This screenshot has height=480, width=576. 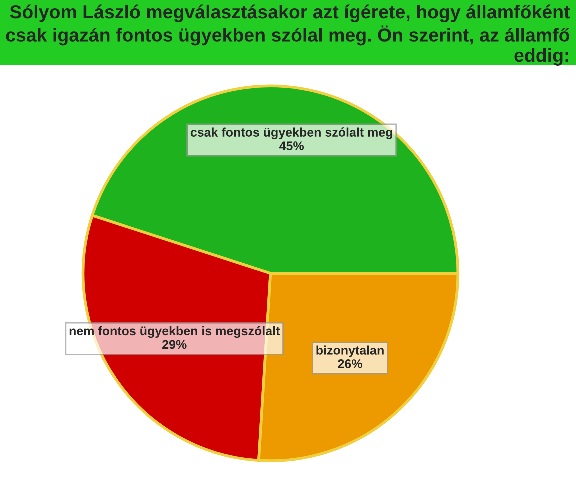 I want to click on slice-label: csak fontos ügyekben szólalt meg, so click(x=291, y=134).